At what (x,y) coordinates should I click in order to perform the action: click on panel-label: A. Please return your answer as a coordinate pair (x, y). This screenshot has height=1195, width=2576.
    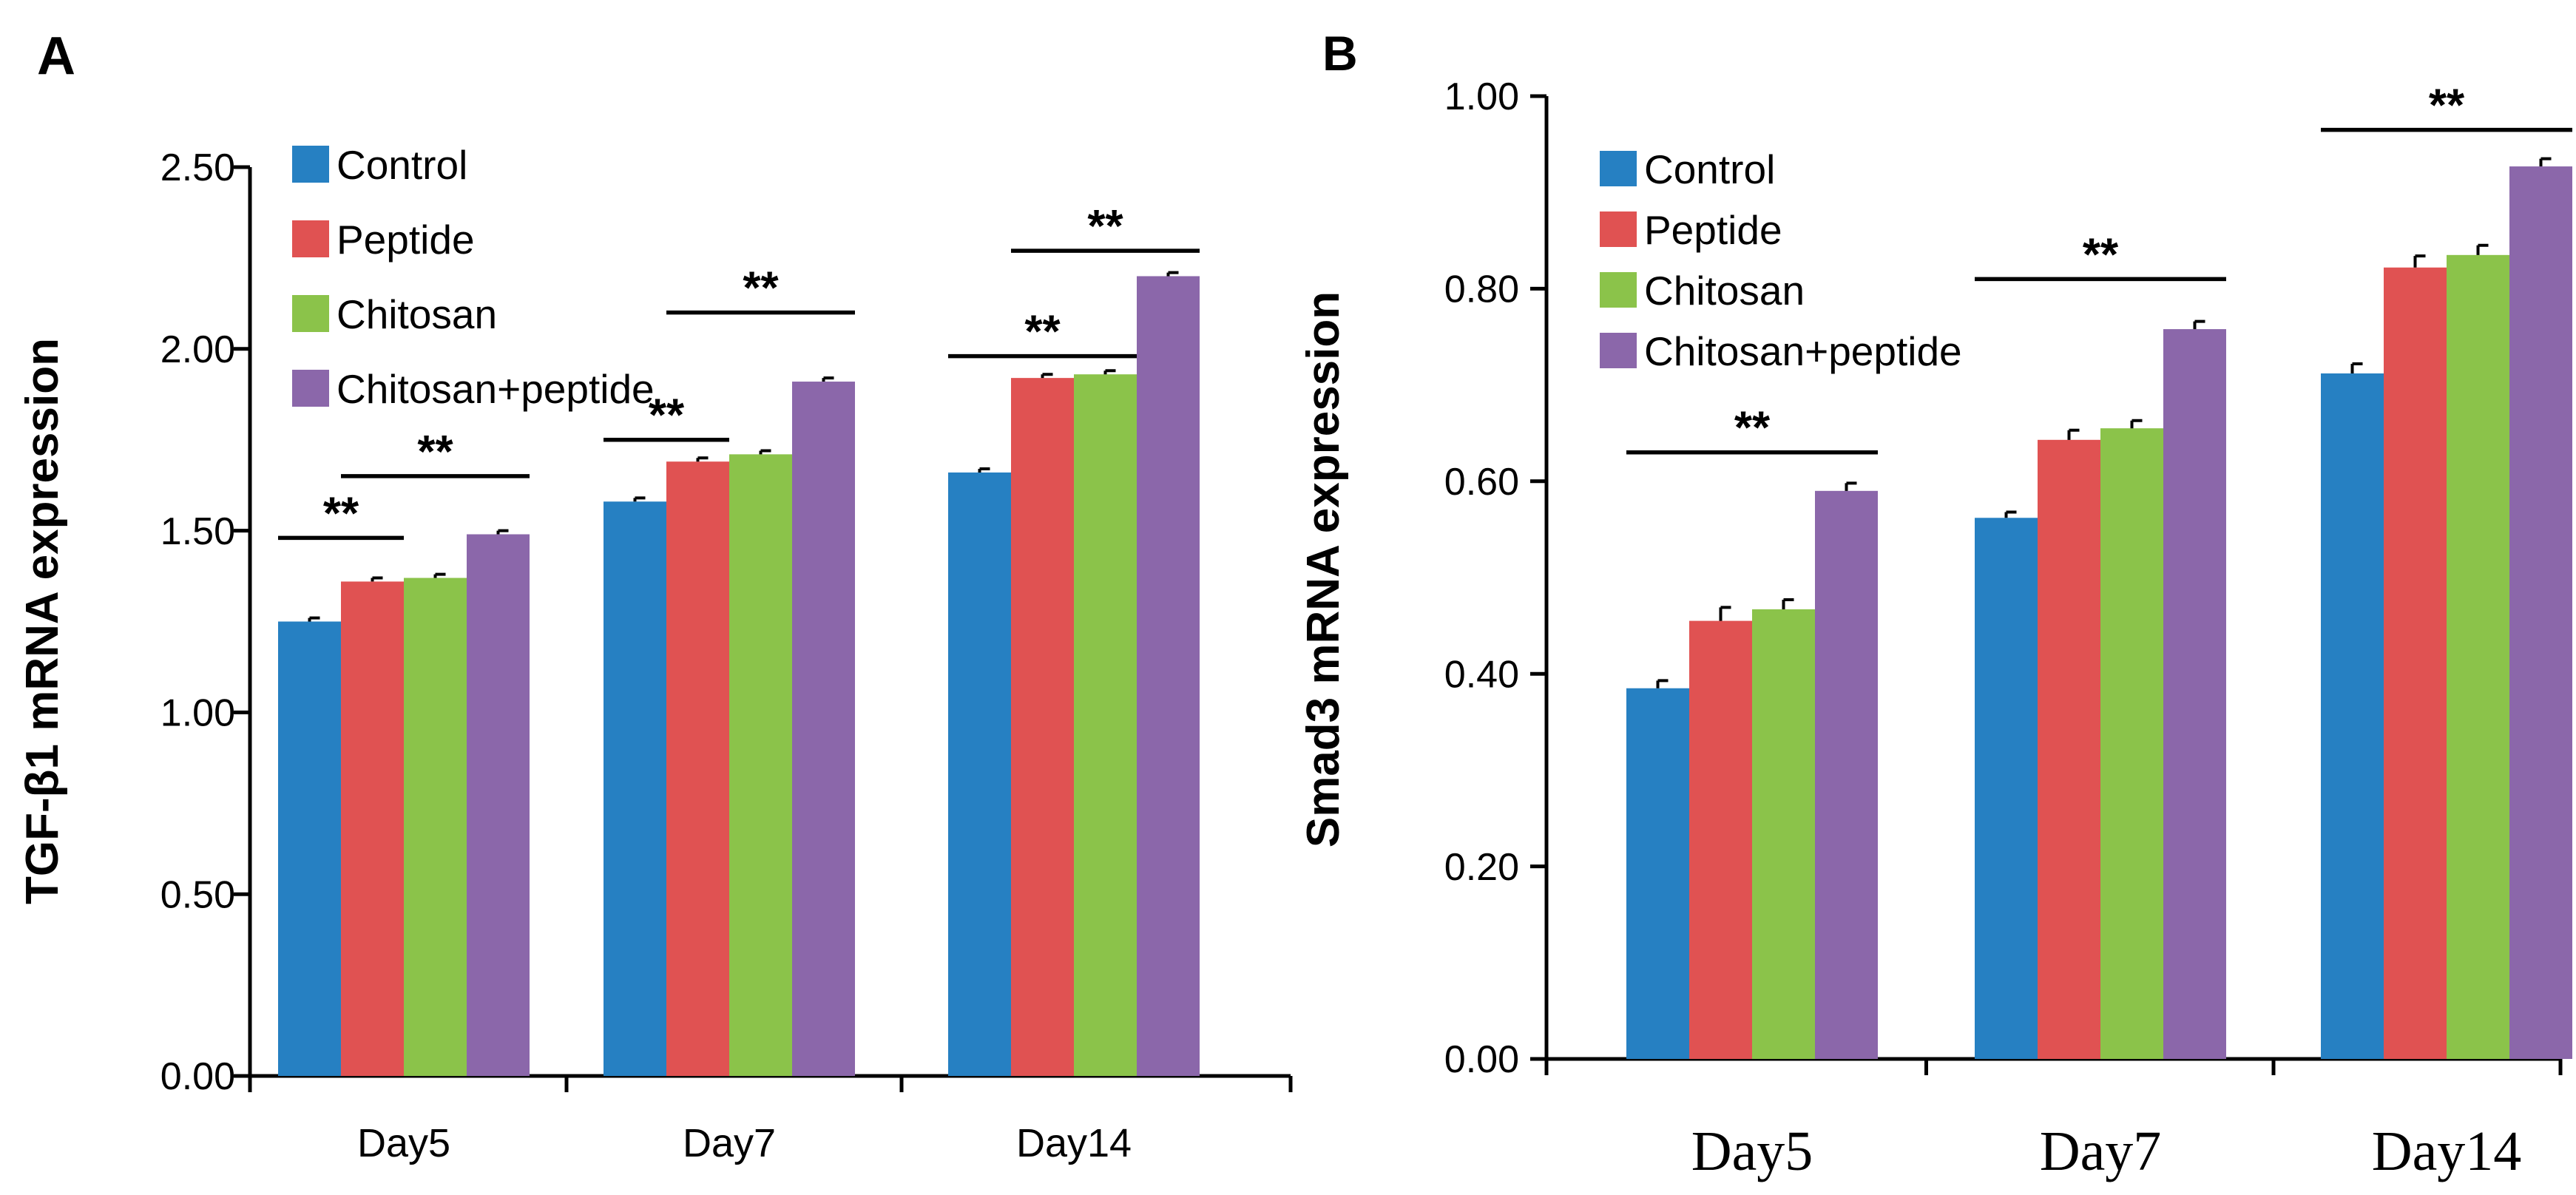
    Looking at the image, I should click on (56, 56).